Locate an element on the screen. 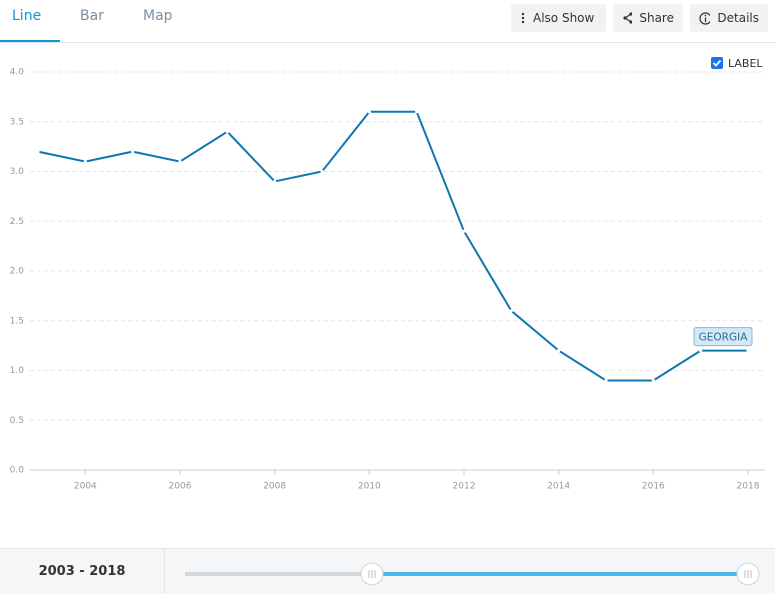  y-tick-label: 4.0 is located at coordinates (17, 73).